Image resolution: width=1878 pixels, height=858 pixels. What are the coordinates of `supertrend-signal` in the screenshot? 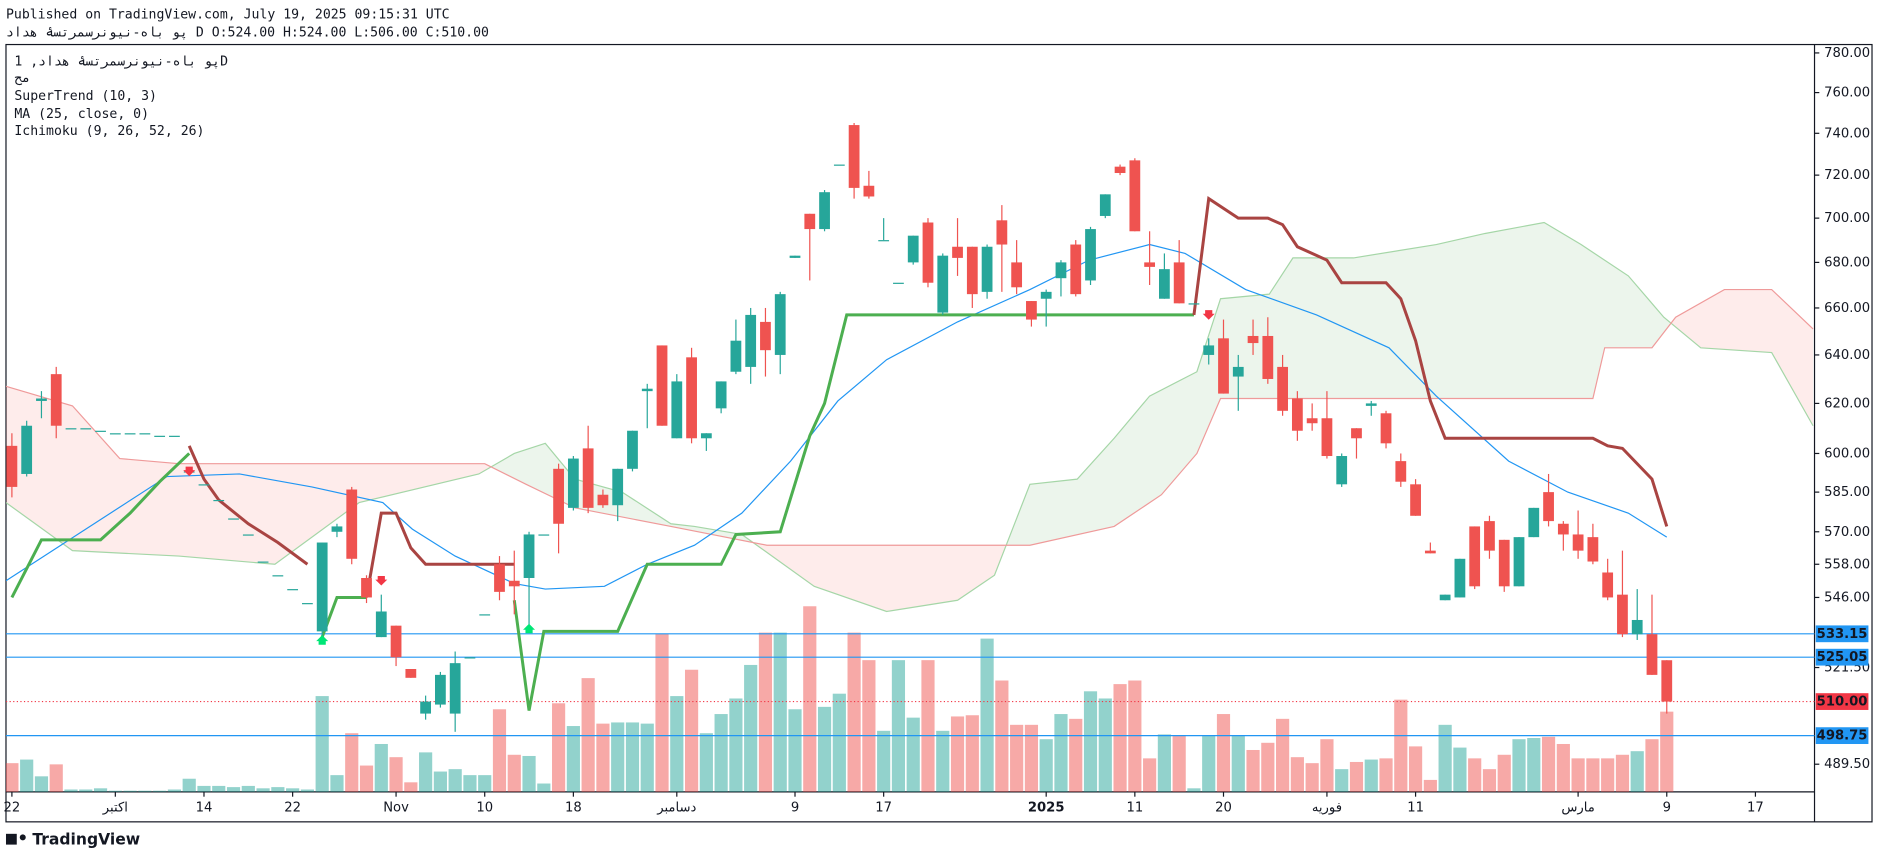 It's located at (1208, 315).